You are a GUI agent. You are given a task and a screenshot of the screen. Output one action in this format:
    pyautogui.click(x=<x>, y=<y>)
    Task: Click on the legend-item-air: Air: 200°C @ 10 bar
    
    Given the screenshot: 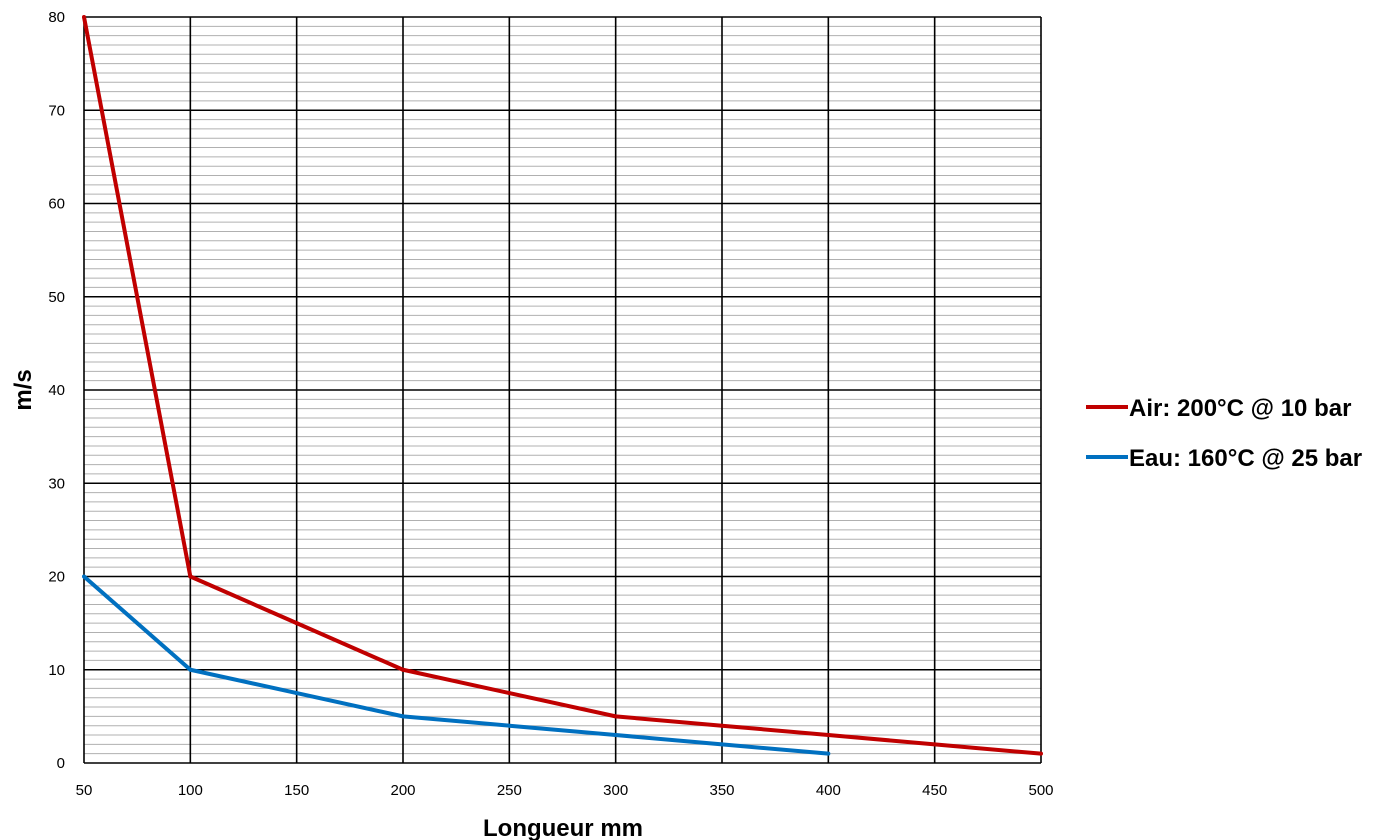 What is the action you would take?
    pyautogui.click(x=1218, y=408)
    